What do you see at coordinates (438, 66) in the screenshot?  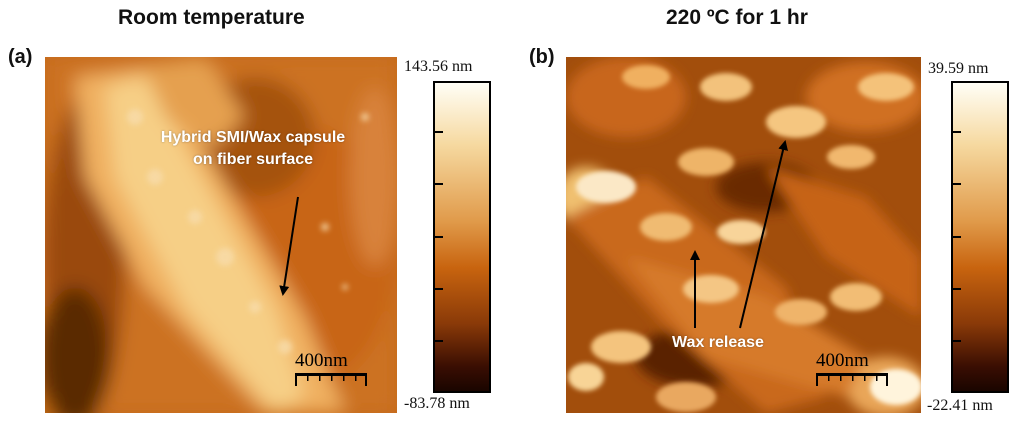 I see `colorbar-a-max: 143.56 nm` at bounding box center [438, 66].